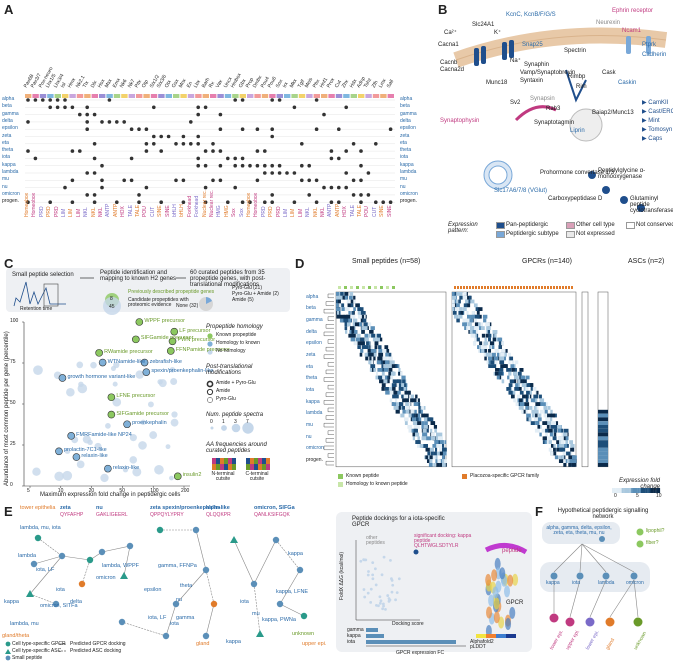  What do you see at coordinates (5, 142) in the screenshot?
I see `row-label-6: eta` at bounding box center [5, 142].